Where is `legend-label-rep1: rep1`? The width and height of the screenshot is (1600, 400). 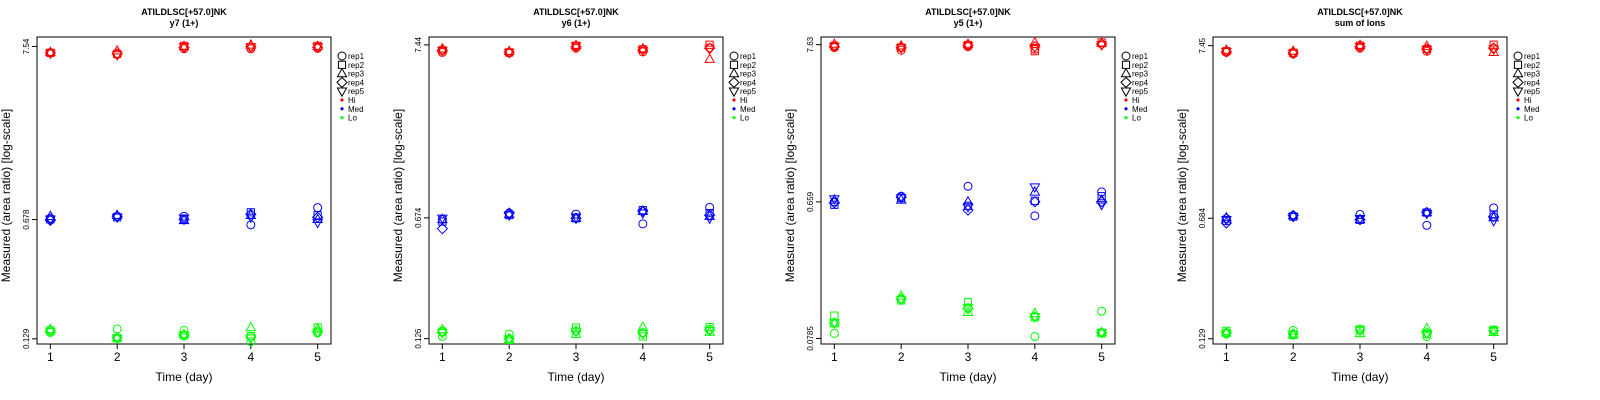
legend-label-rep1: rep1 is located at coordinates (1532, 56).